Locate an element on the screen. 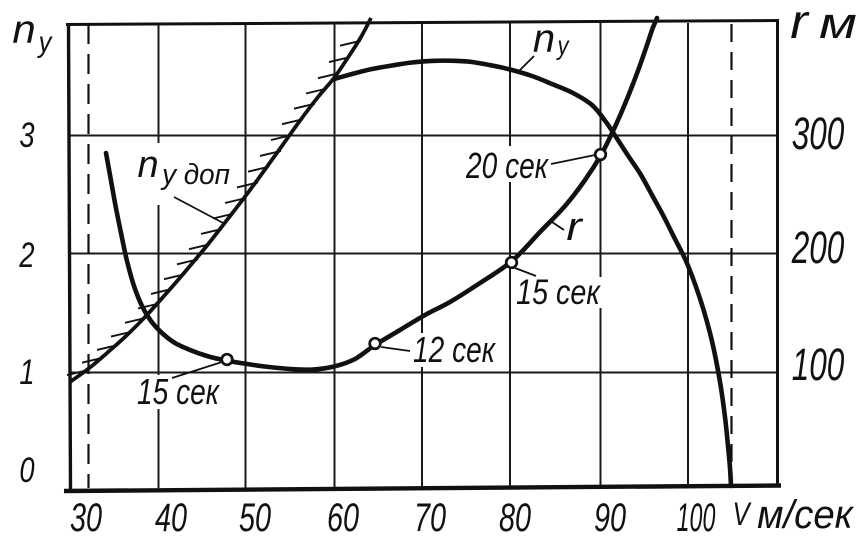  svg-text: 20 сек is located at coordinates (507, 166).